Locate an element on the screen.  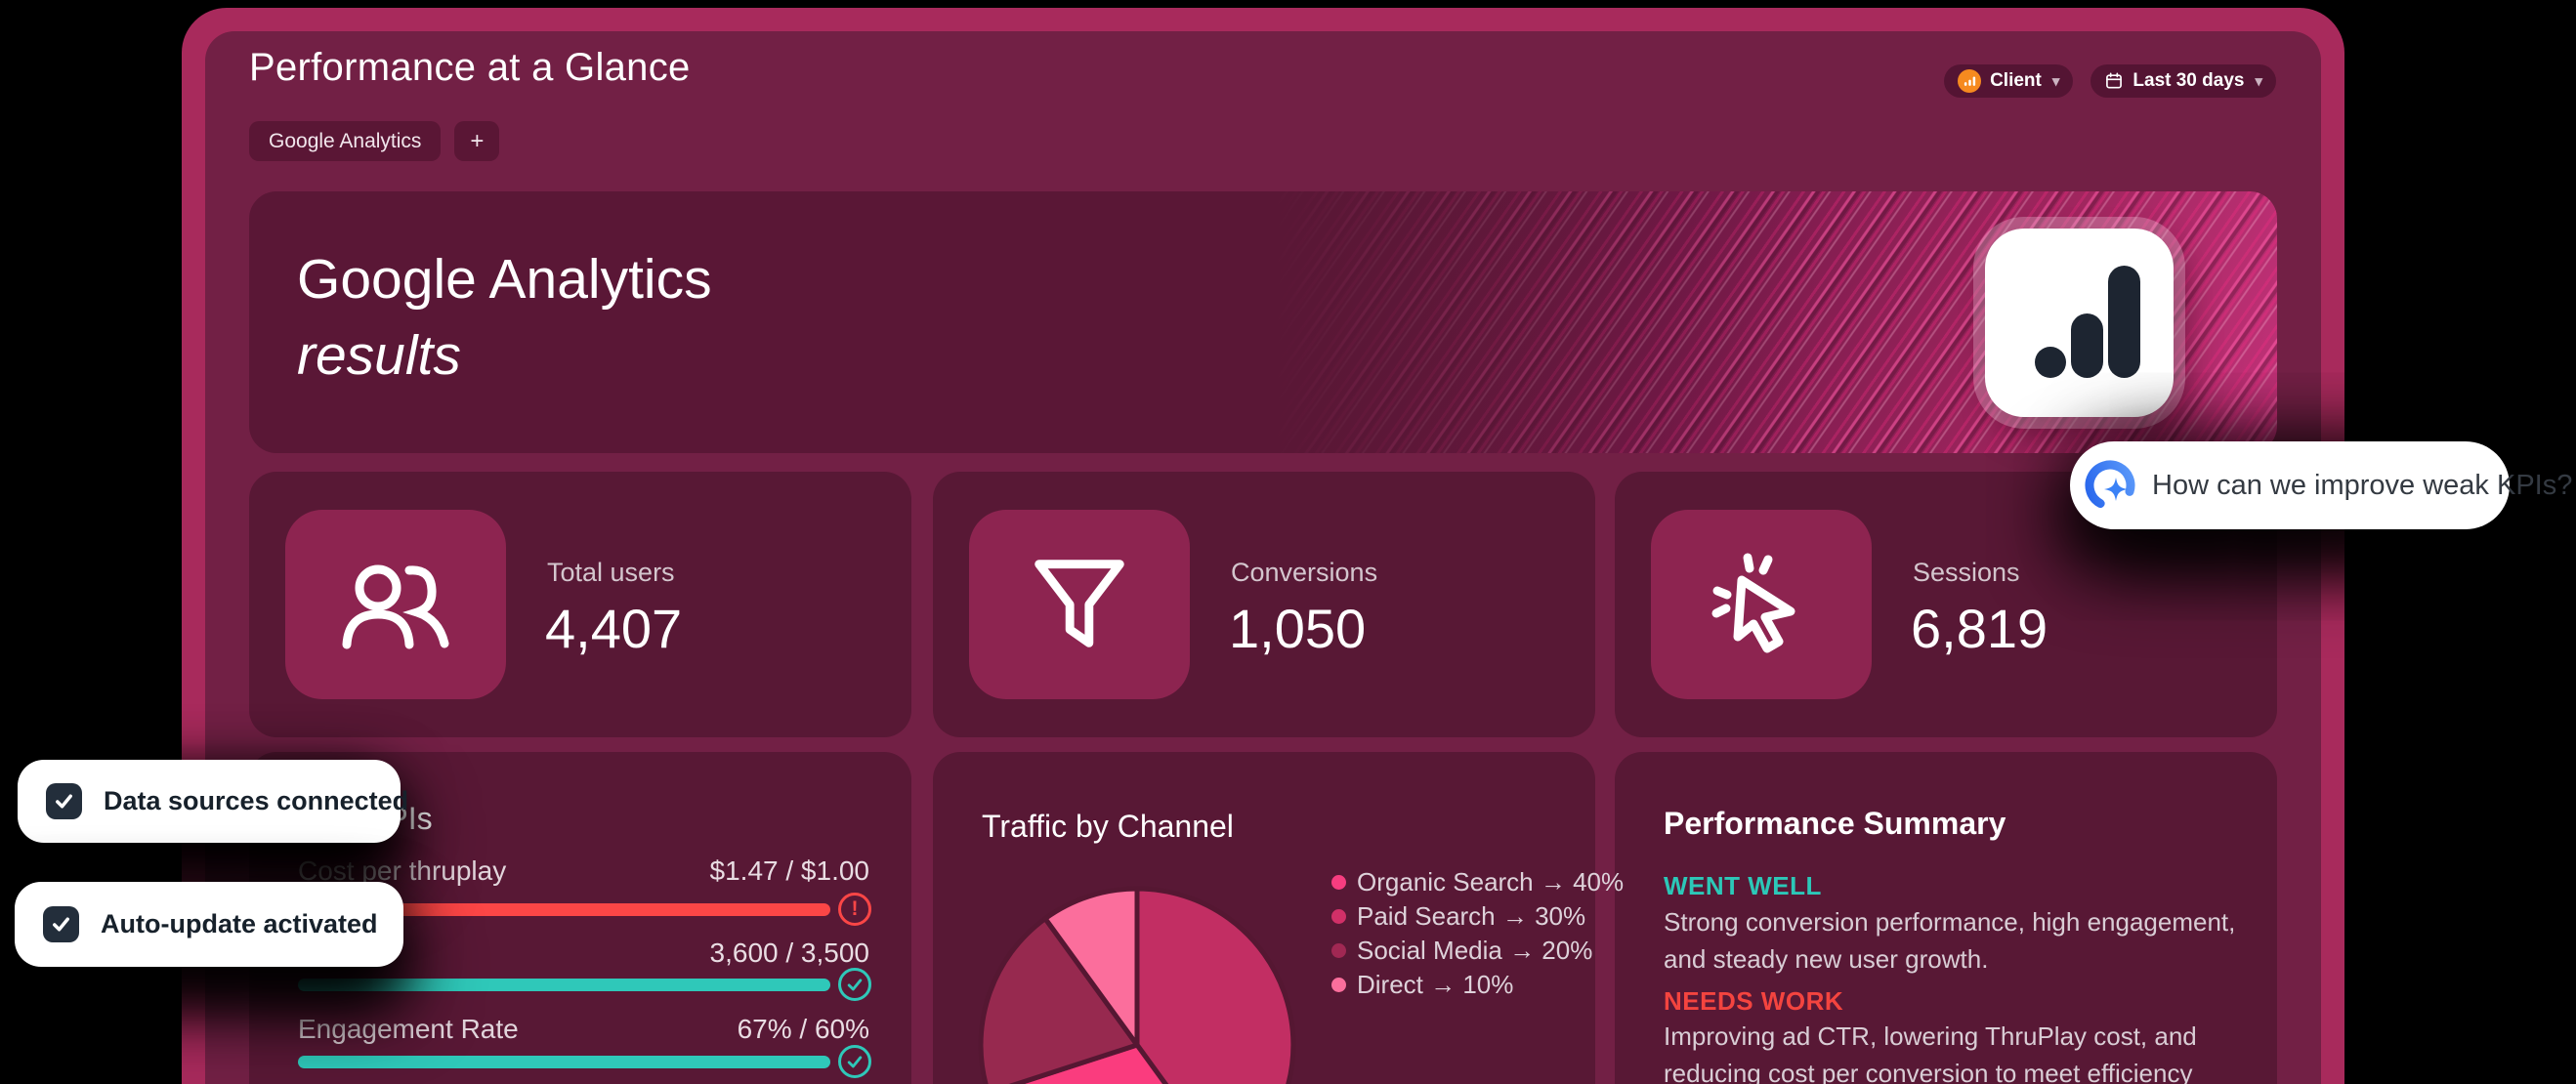
stat-label: Conversions is located at coordinates (1304, 572).